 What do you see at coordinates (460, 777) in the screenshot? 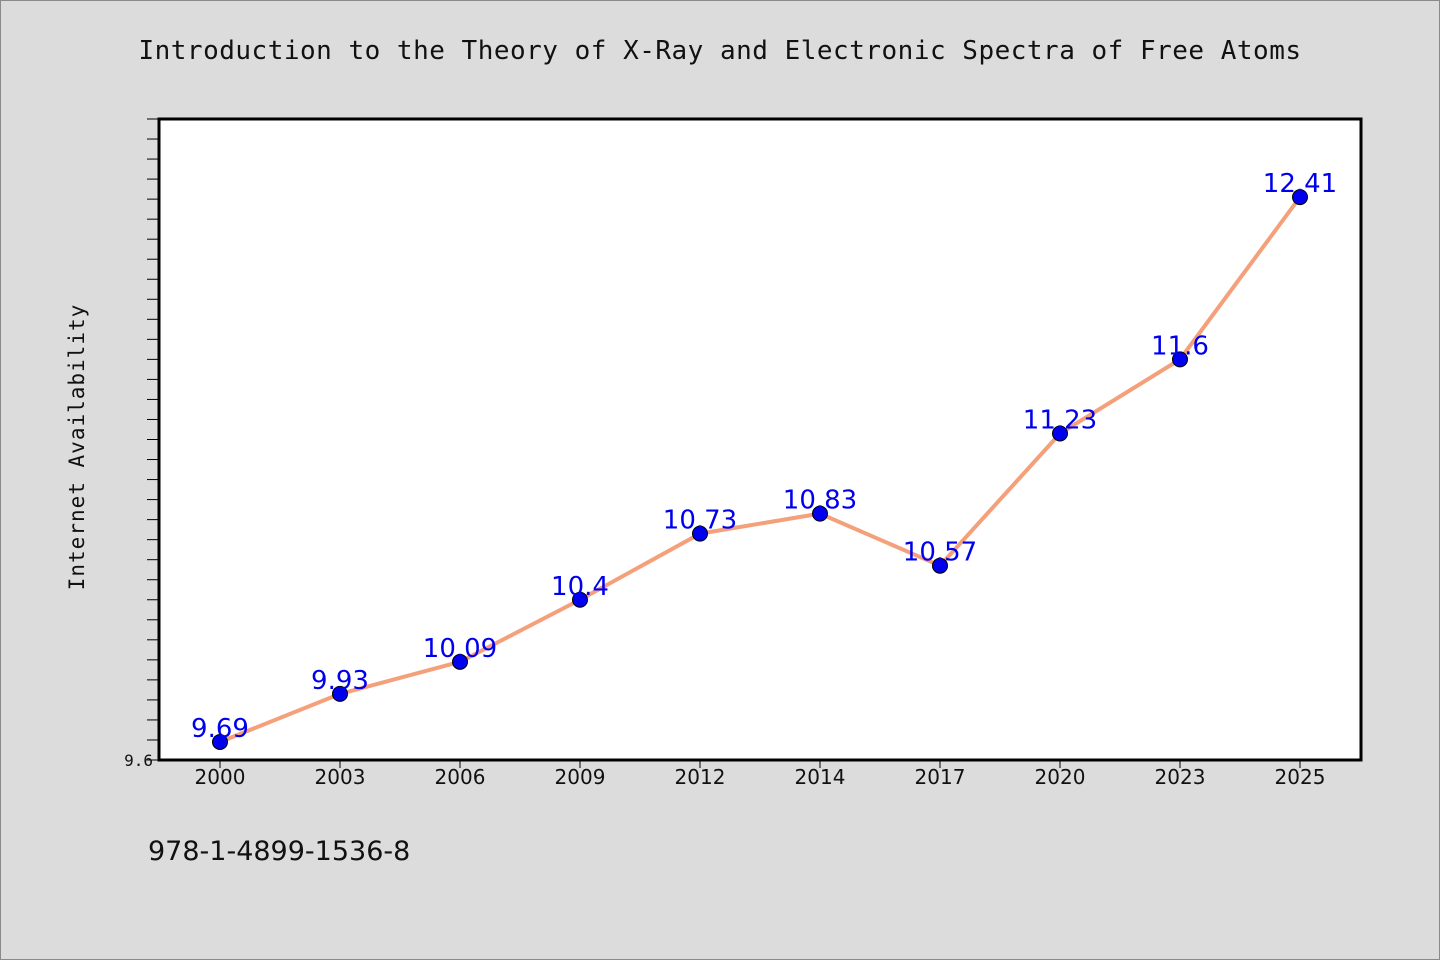
I see `x-tick-label: 2006` at bounding box center [460, 777].